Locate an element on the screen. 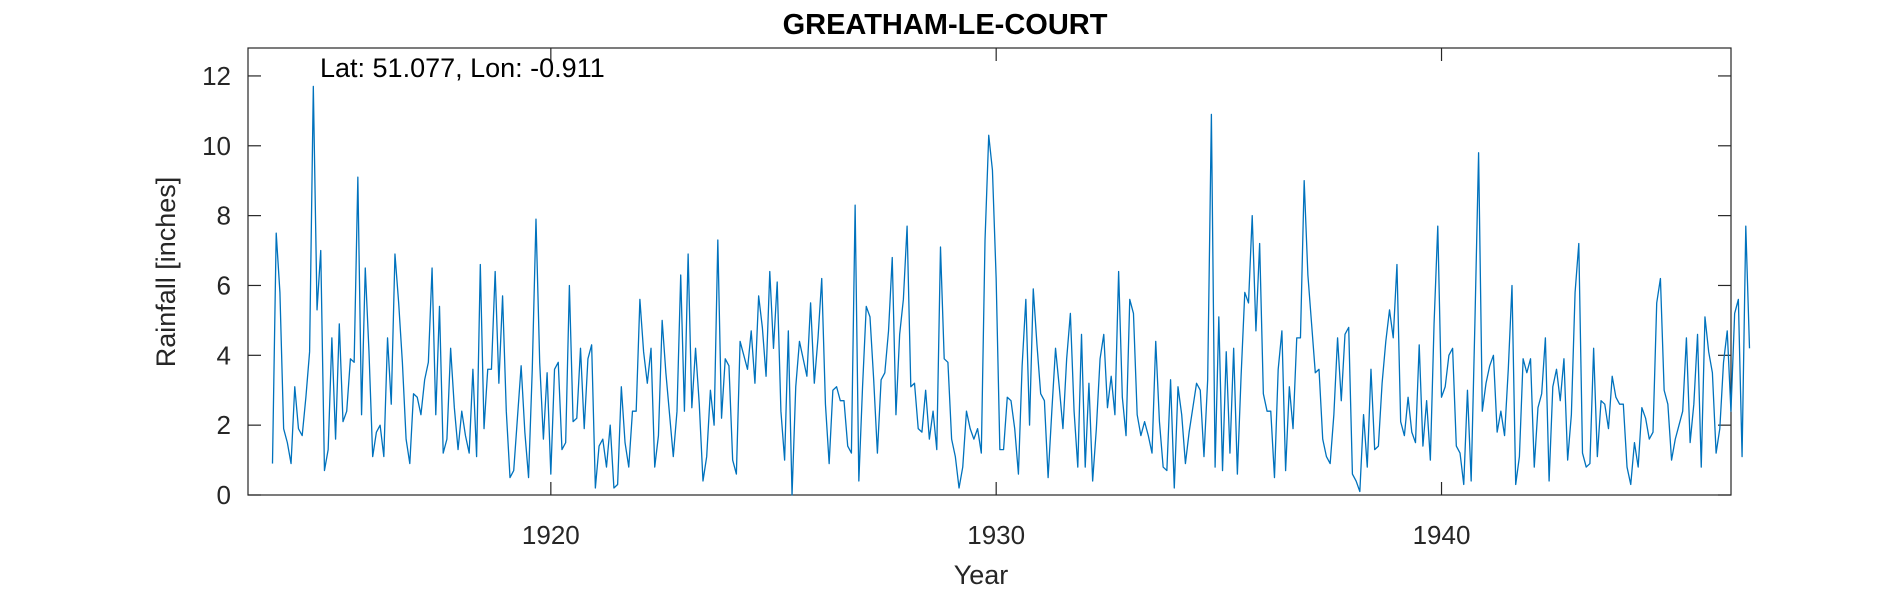  y-tick-label: 8 is located at coordinates (224, 216).